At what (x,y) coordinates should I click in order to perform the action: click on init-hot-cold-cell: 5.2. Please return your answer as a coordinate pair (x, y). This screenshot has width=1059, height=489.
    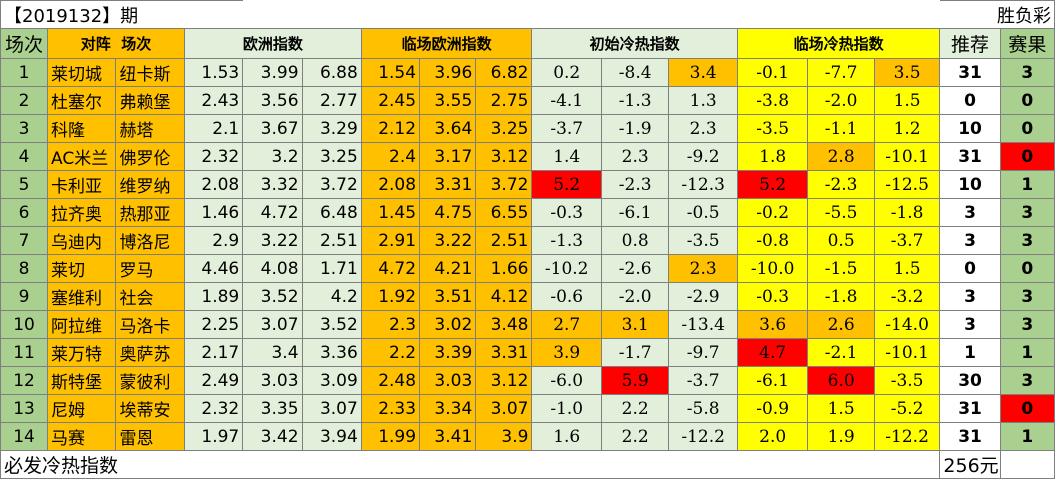
    Looking at the image, I should click on (566, 184).